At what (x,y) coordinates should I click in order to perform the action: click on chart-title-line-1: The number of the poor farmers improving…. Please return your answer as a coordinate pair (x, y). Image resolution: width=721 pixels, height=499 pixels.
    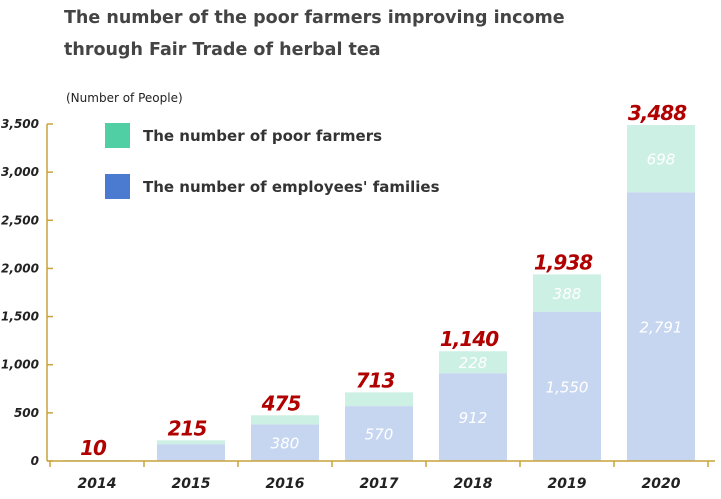
    Looking at the image, I should click on (314, 18).